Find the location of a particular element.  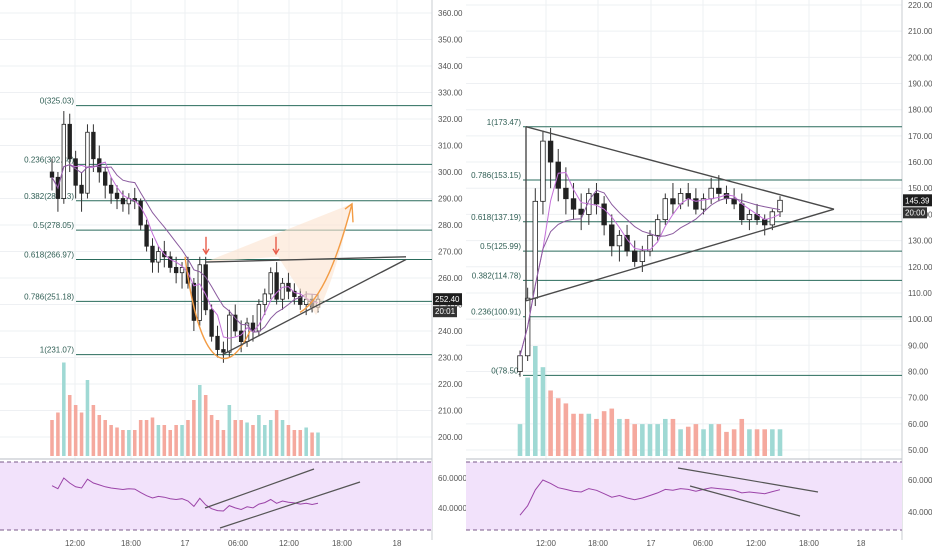

price-tick-label: 300.00 is located at coordinates (450, 172).